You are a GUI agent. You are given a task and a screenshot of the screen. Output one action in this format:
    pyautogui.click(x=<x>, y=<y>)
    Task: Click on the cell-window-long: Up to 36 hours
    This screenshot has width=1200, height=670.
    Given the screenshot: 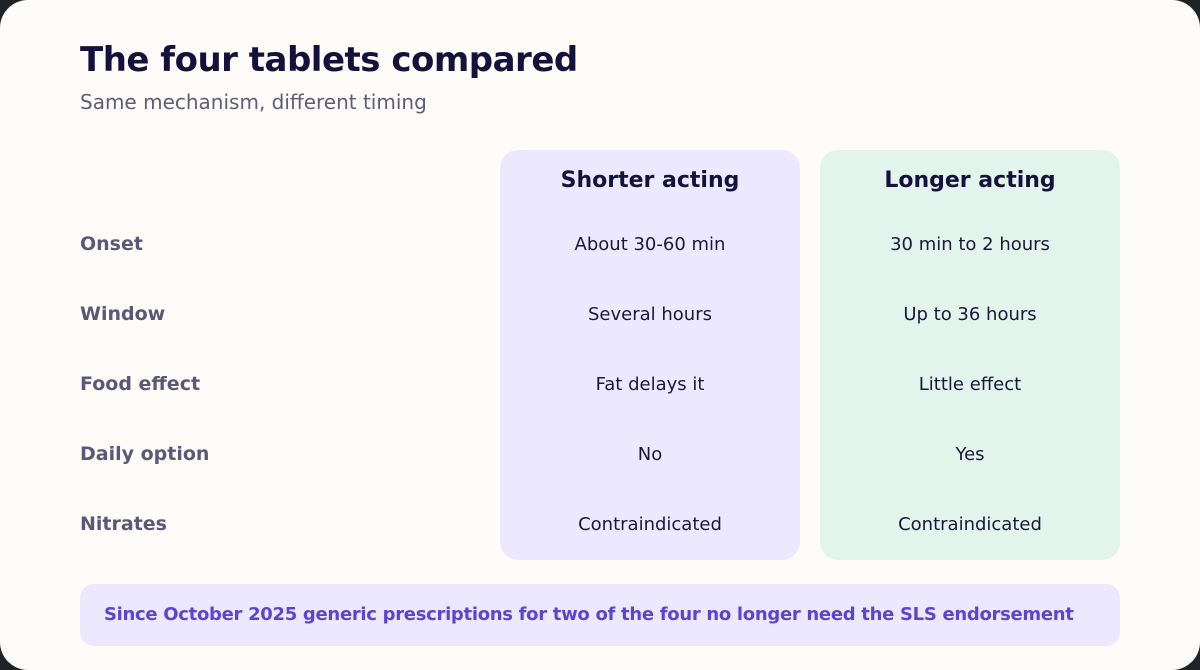 What is the action you would take?
    pyautogui.click(x=970, y=314)
    